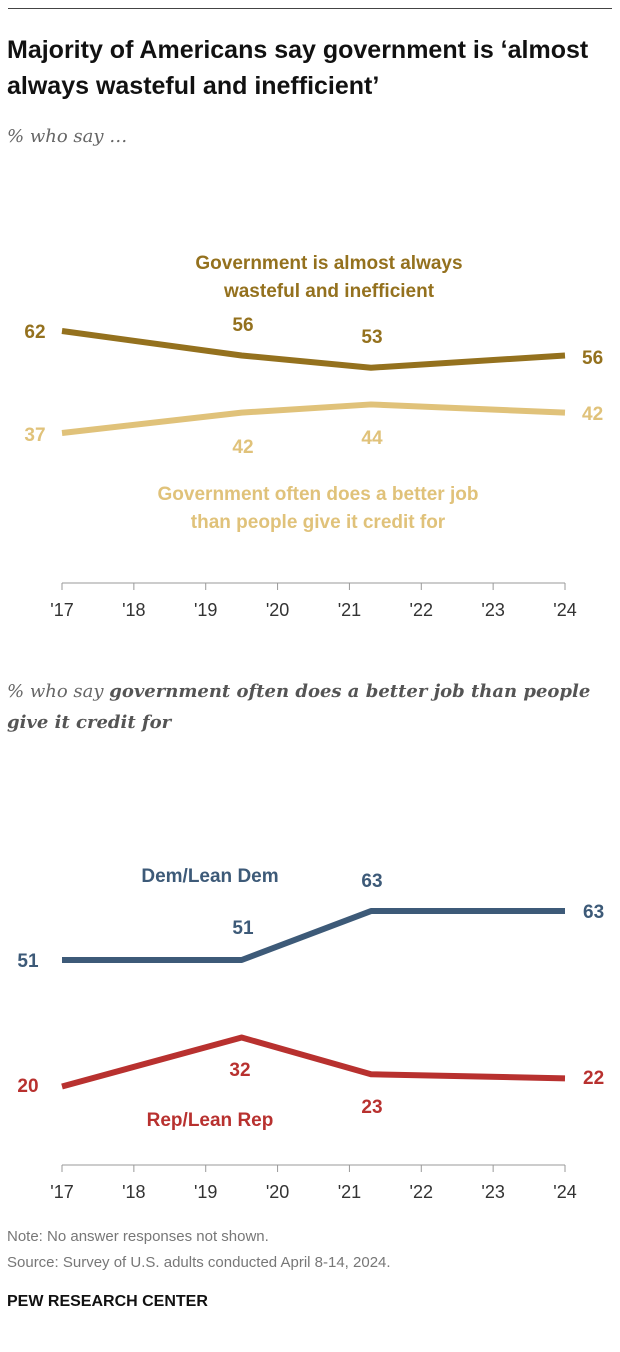 The image size is (620, 1352). What do you see at coordinates (58, 691) in the screenshot?
I see `subtitle-prefix: % who say` at bounding box center [58, 691].